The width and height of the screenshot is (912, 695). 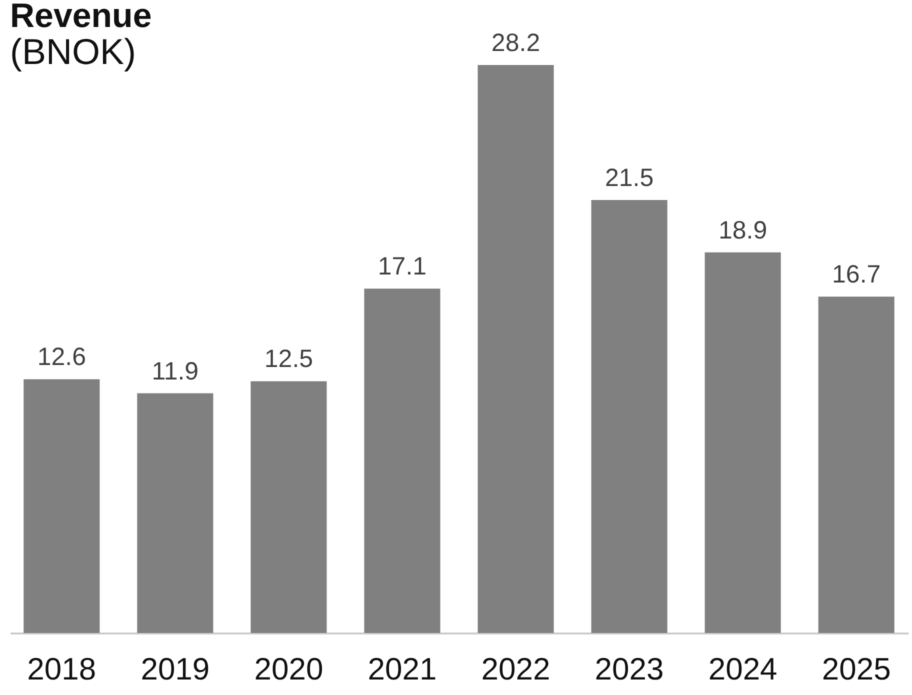 I want to click on x-tick-label: 2019, so click(x=175, y=669).